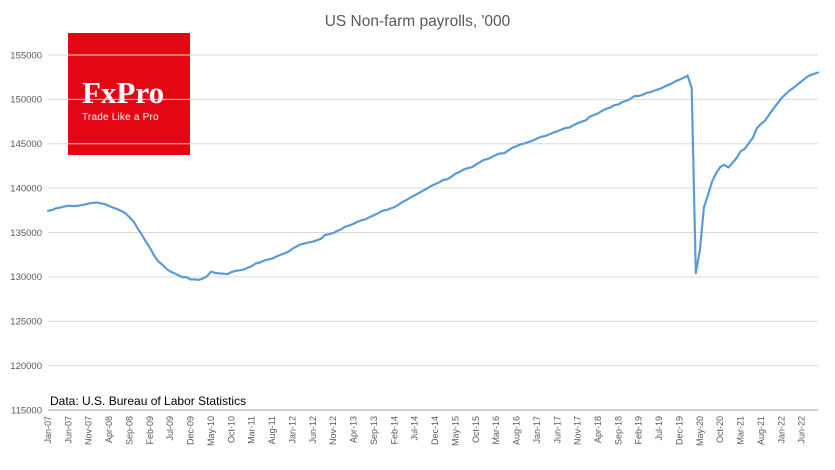 This screenshot has height=470, width=835. What do you see at coordinates (68, 430) in the screenshot?
I see `x-axis-tick-label: Jun-07` at bounding box center [68, 430].